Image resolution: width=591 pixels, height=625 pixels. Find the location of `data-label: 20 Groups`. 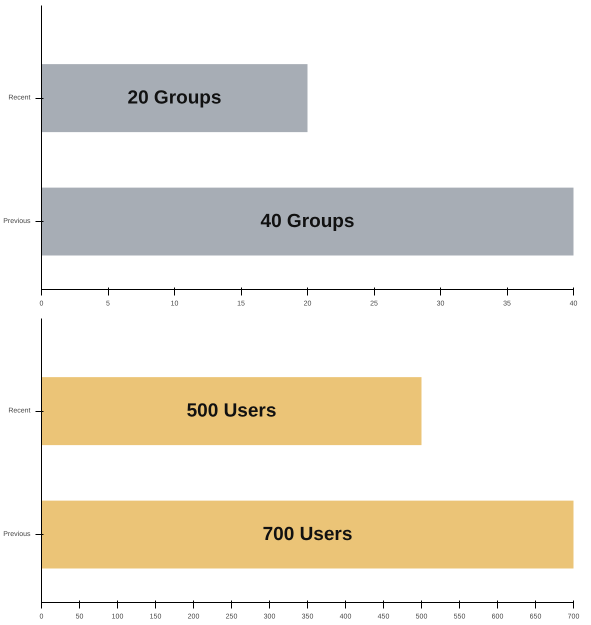

data-label: 20 Groups is located at coordinates (175, 98).